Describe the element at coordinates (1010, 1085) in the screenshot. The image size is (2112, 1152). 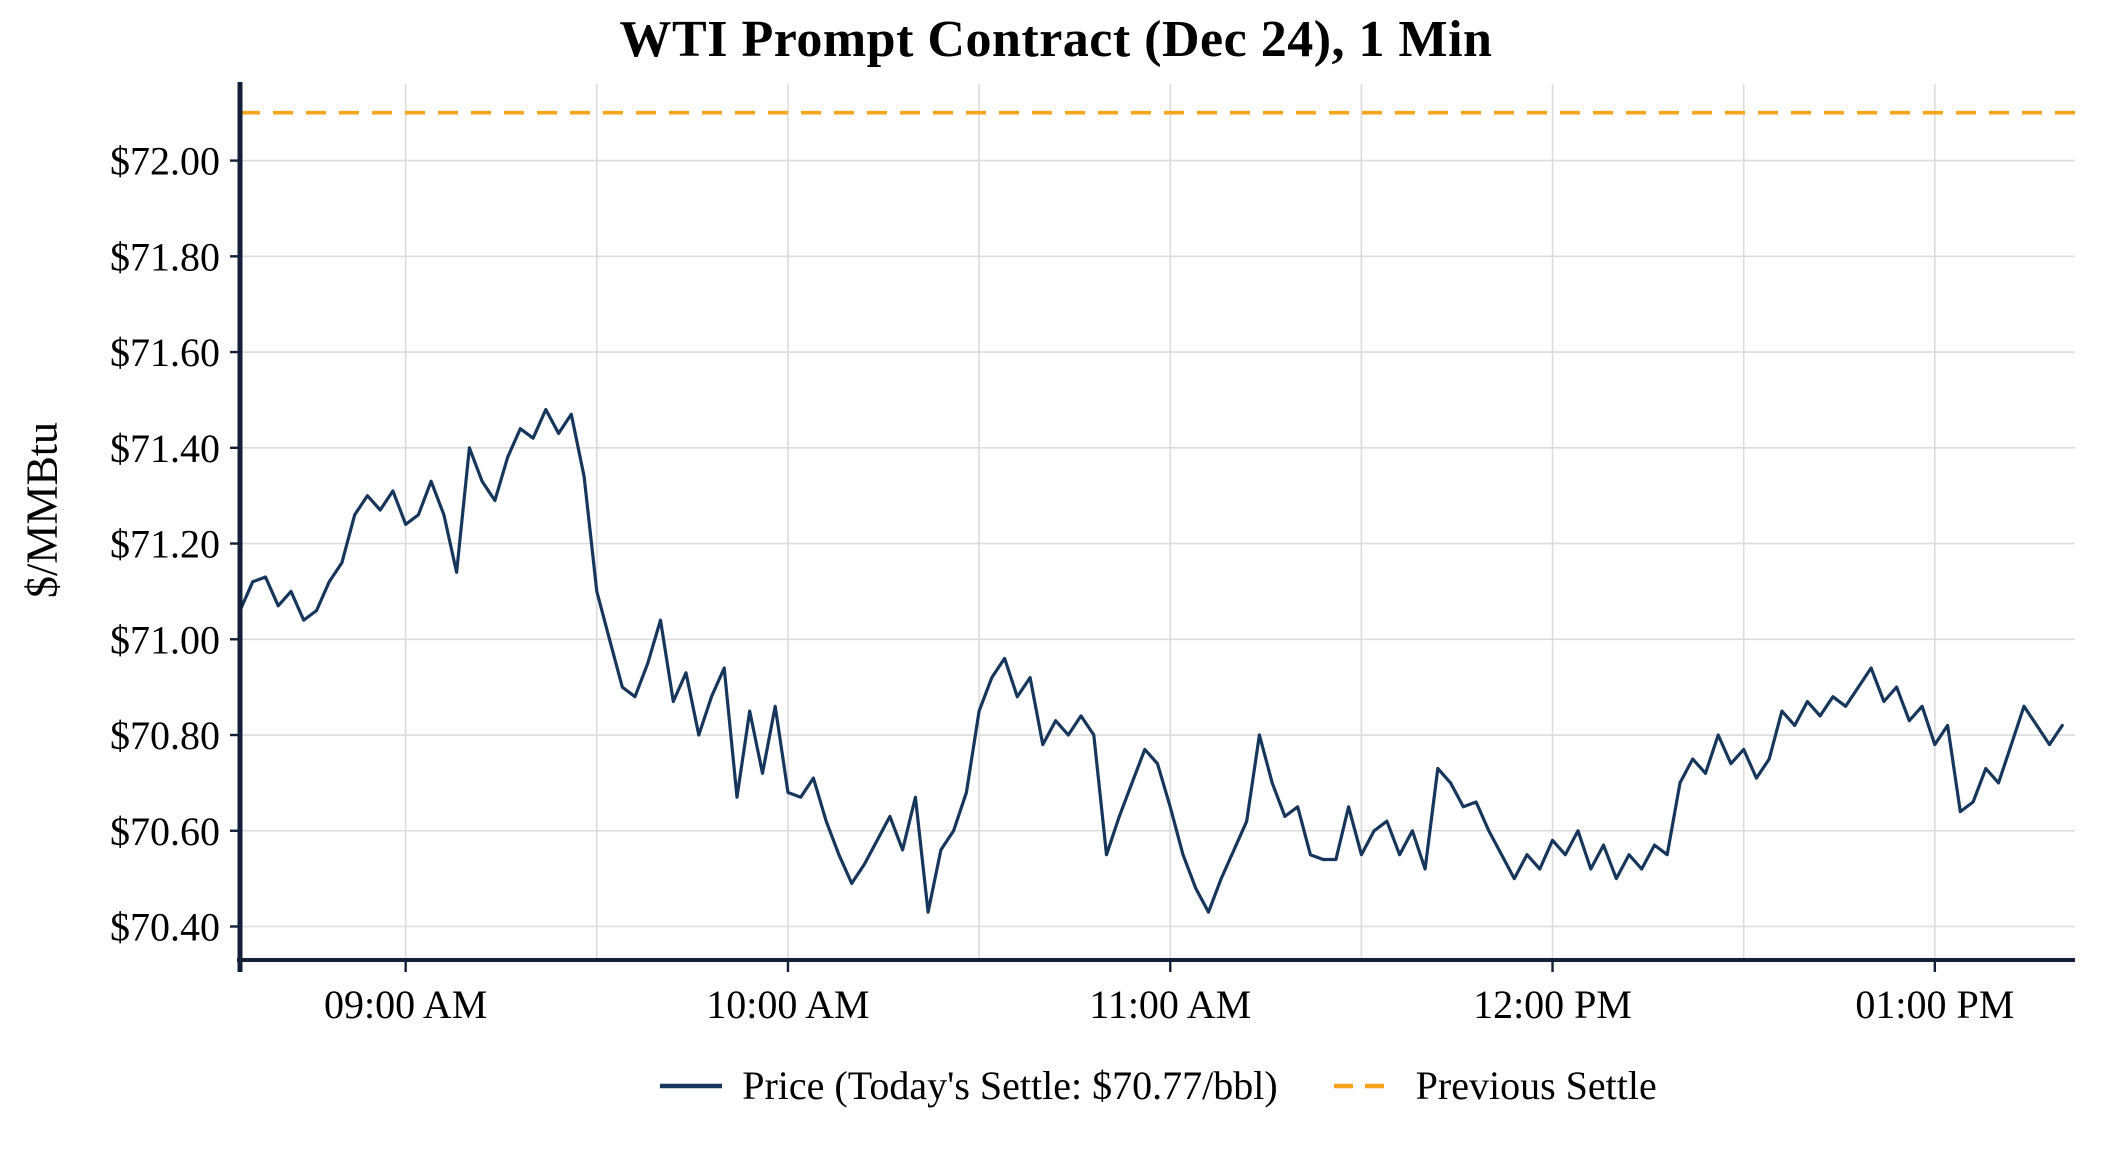
I see `legend-price-label: Price (Today's Settle: $70.77/bbl)` at that location.